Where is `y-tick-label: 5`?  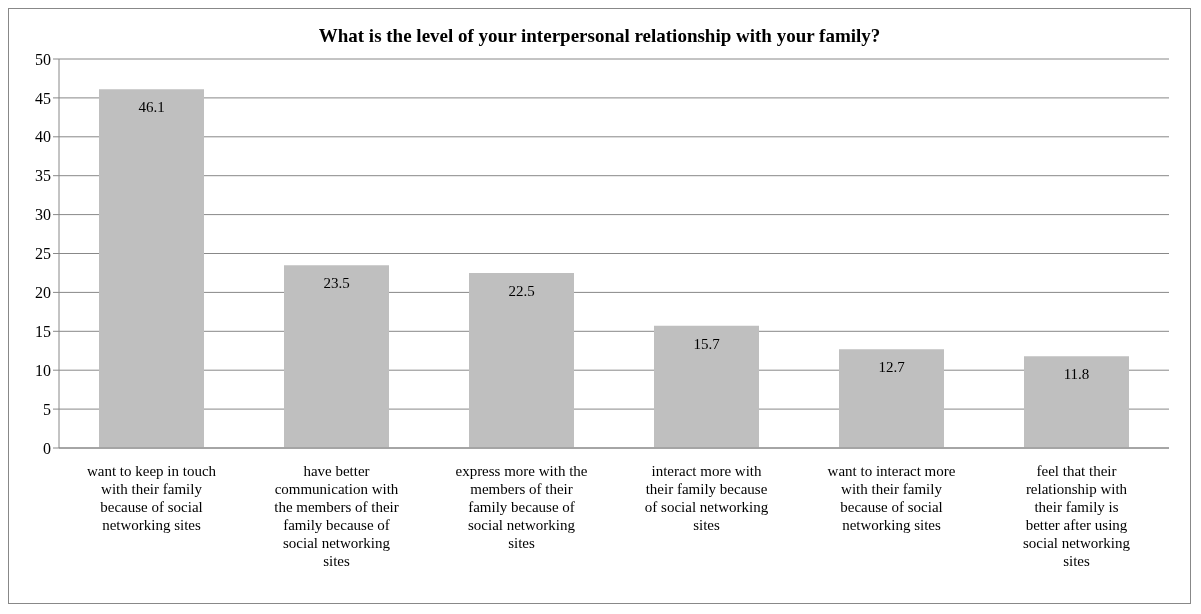
y-tick-label: 5 is located at coordinates (47, 409).